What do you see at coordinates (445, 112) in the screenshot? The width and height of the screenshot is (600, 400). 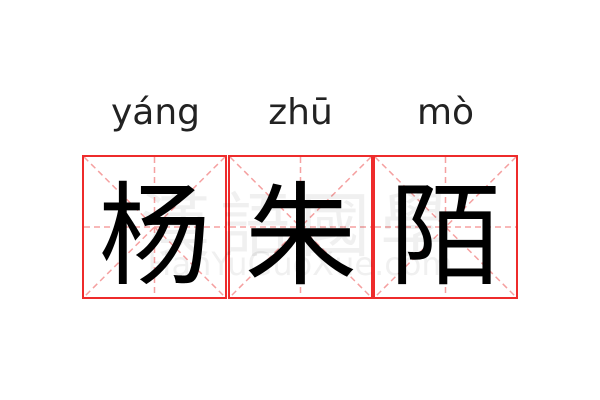 I see `pinyin-3: mò` at bounding box center [445, 112].